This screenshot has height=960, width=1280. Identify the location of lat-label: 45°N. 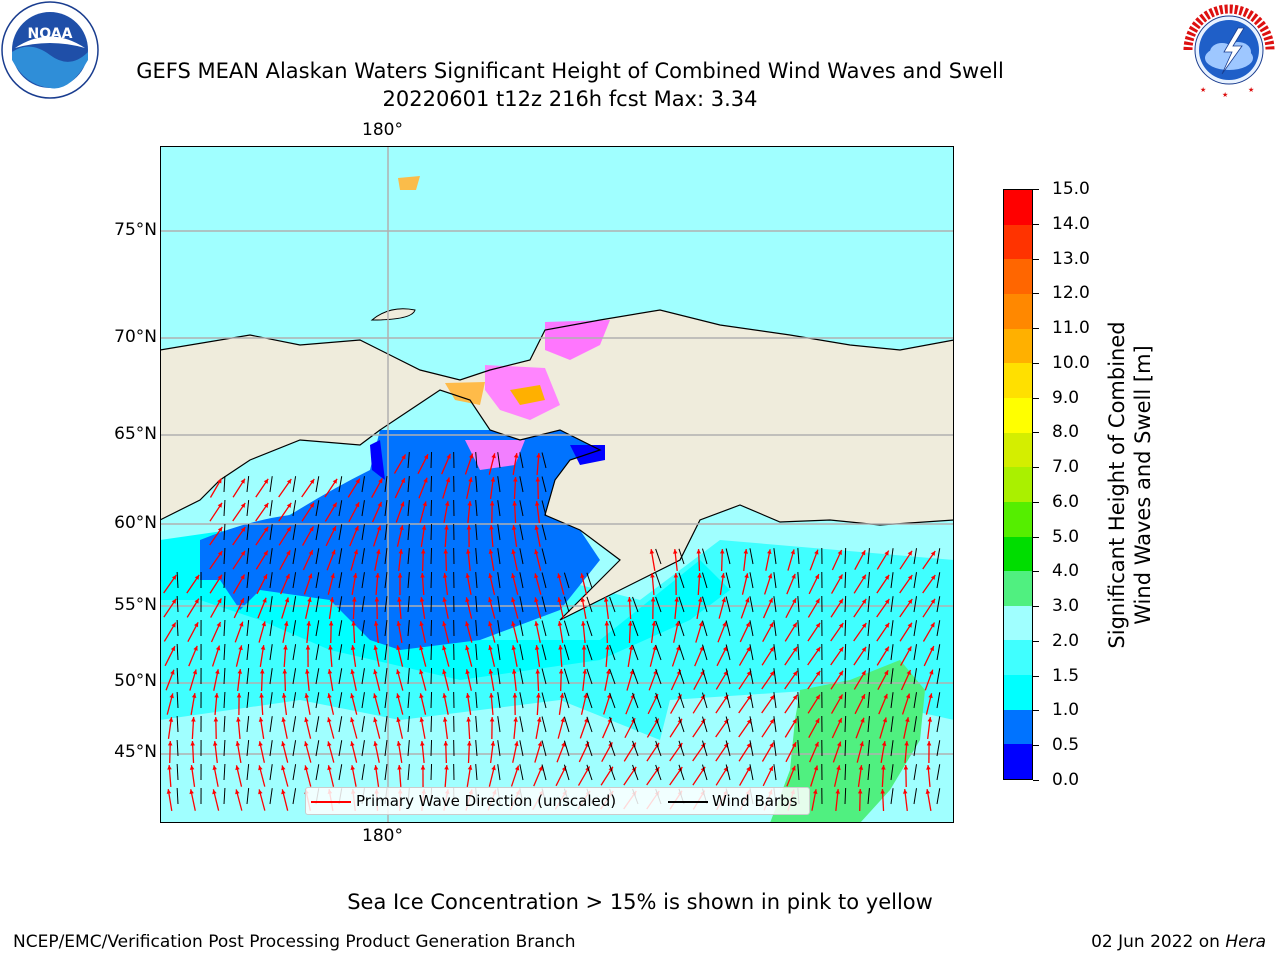
(135, 752).